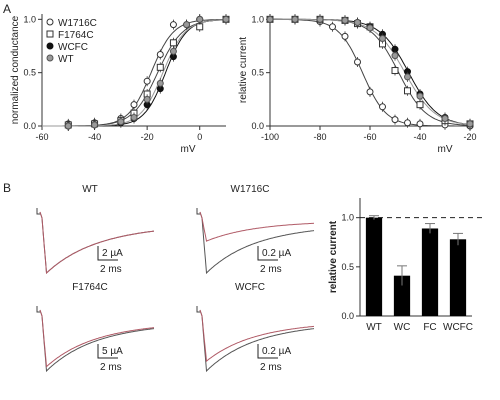 This screenshot has width=500, height=400. I want to click on fit-curve-wt, so click(370, 72).